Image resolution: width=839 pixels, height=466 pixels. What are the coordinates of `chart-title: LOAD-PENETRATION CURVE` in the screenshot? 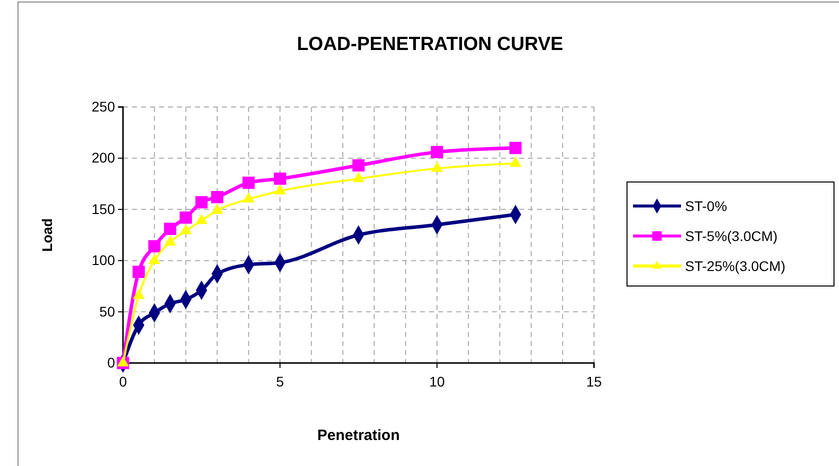 It's located at (430, 44).